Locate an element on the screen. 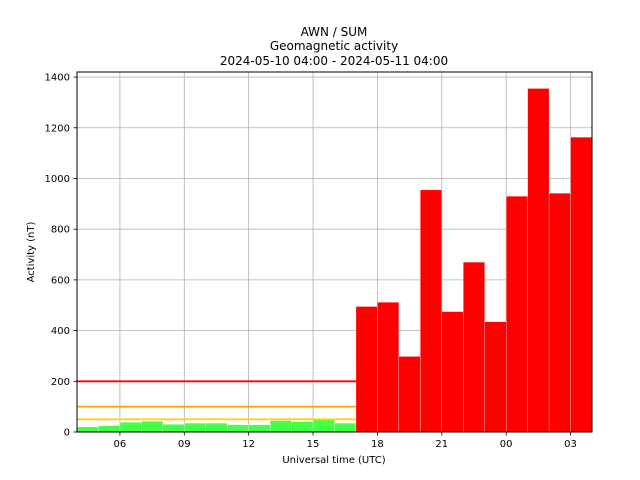 The image size is (640, 480). x-tick-label: 21 is located at coordinates (441, 444).